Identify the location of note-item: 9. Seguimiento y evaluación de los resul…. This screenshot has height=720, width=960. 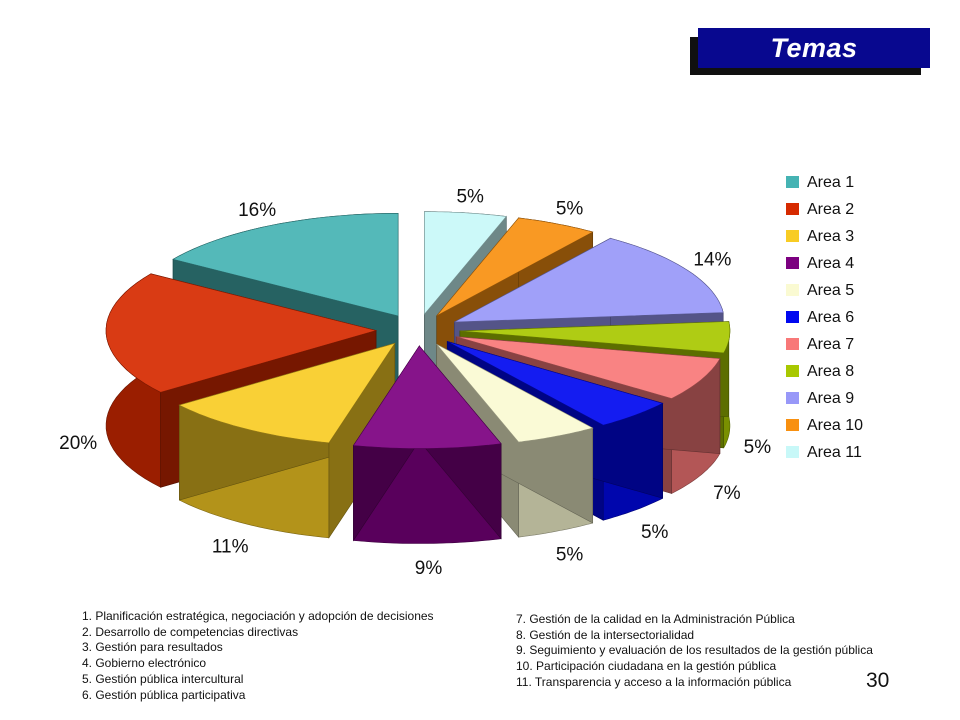
(694, 650).